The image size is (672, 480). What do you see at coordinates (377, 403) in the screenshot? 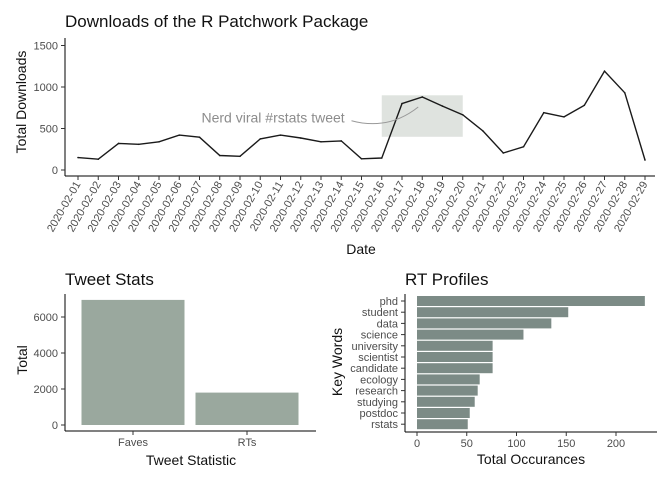
I see `rt-profiles-y-tick-label: studying` at bounding box center [377, 403].